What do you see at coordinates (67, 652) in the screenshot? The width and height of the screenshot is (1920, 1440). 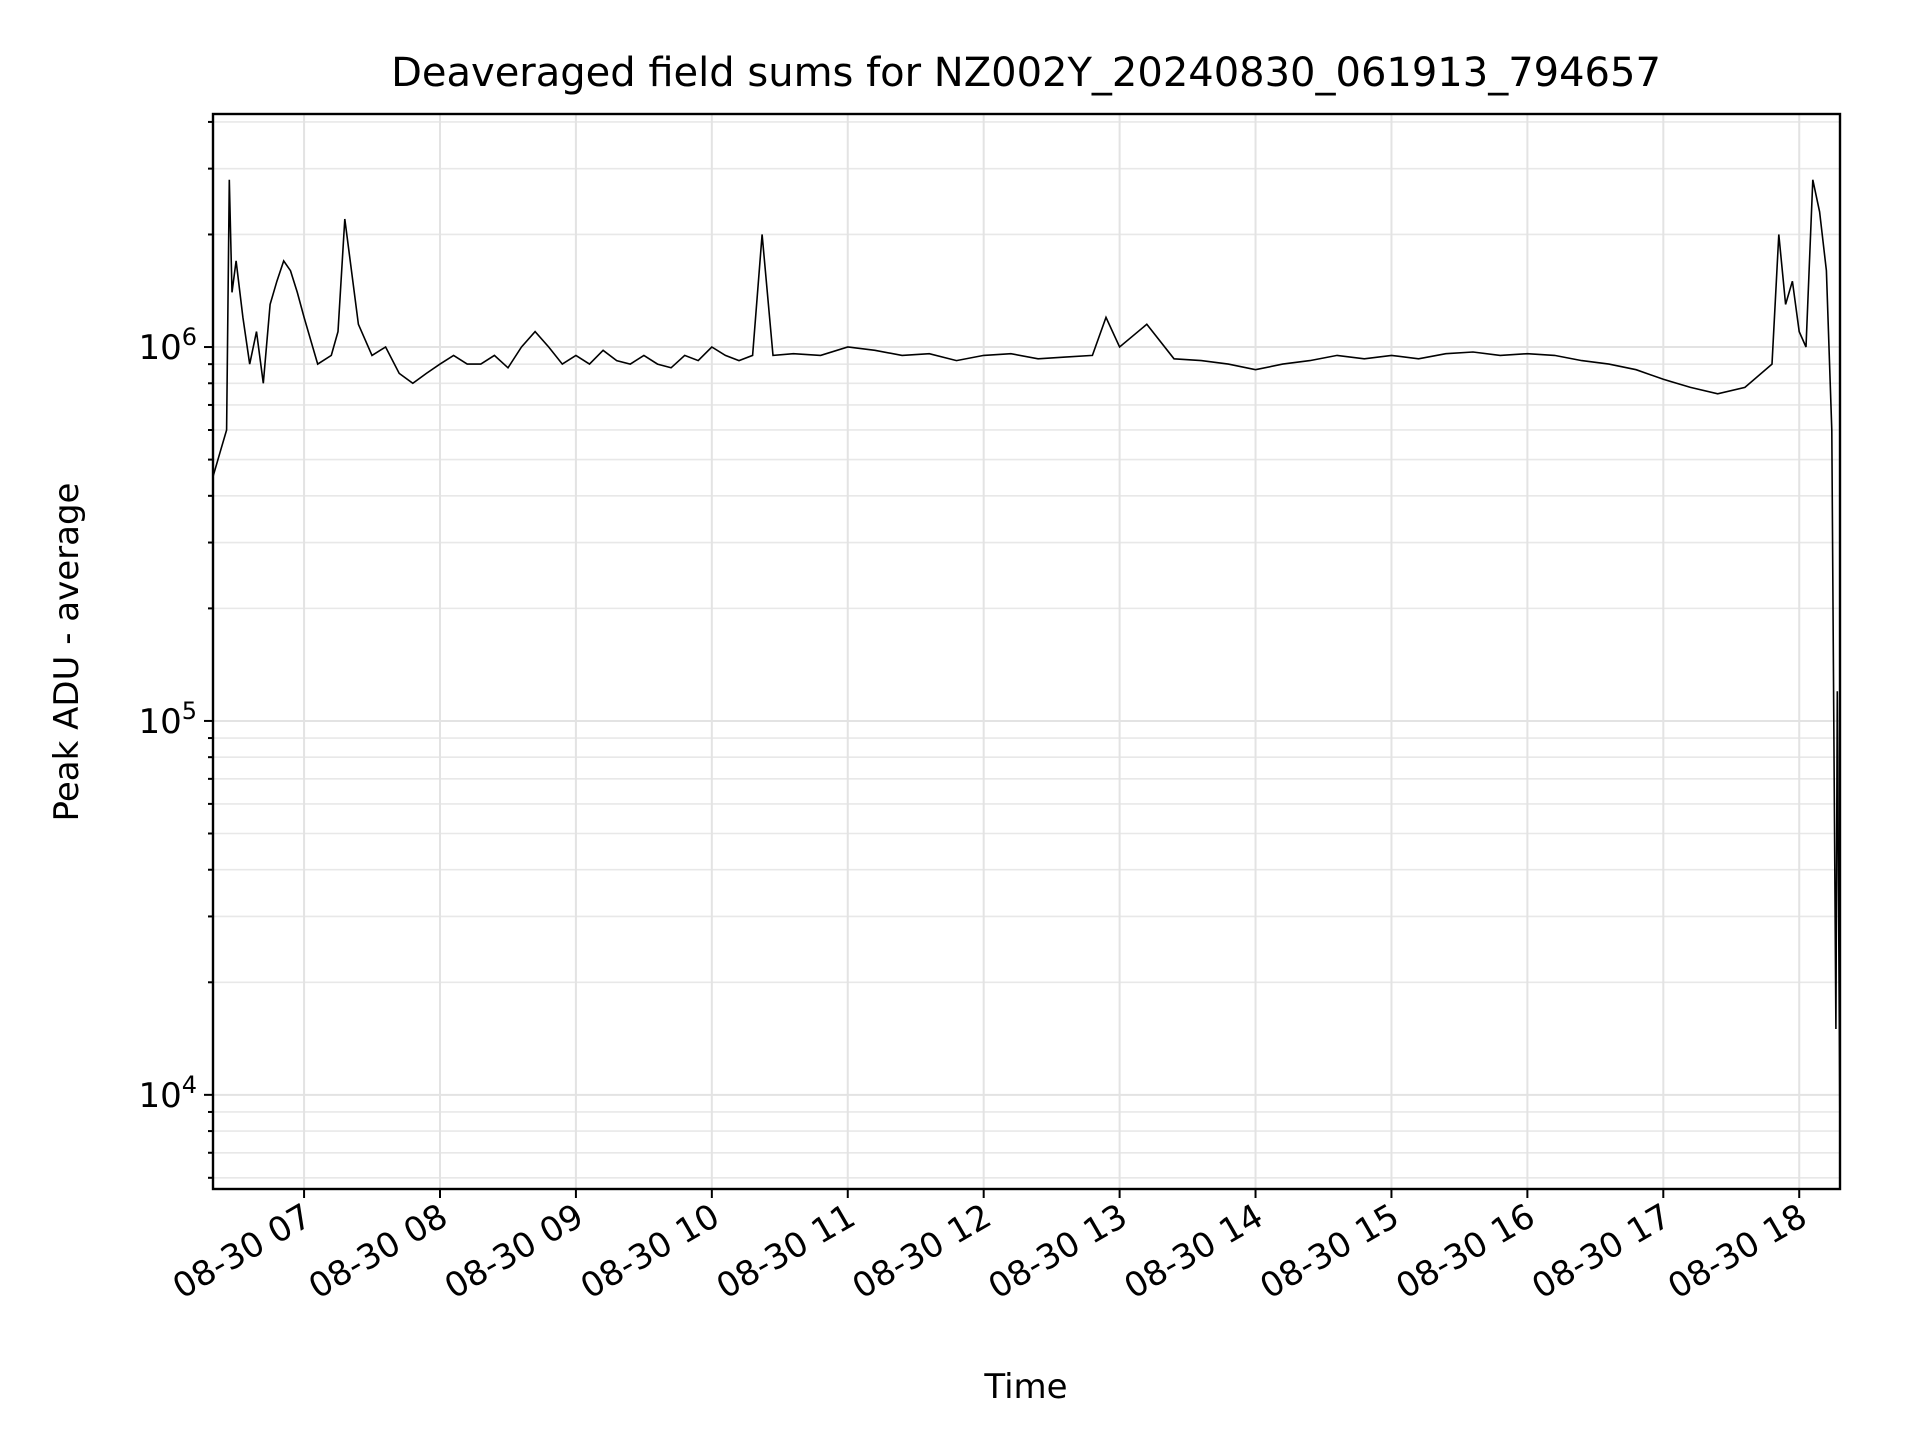 I see `y-axis-label: Peak ADU - average` at bounding box center [67, 652].